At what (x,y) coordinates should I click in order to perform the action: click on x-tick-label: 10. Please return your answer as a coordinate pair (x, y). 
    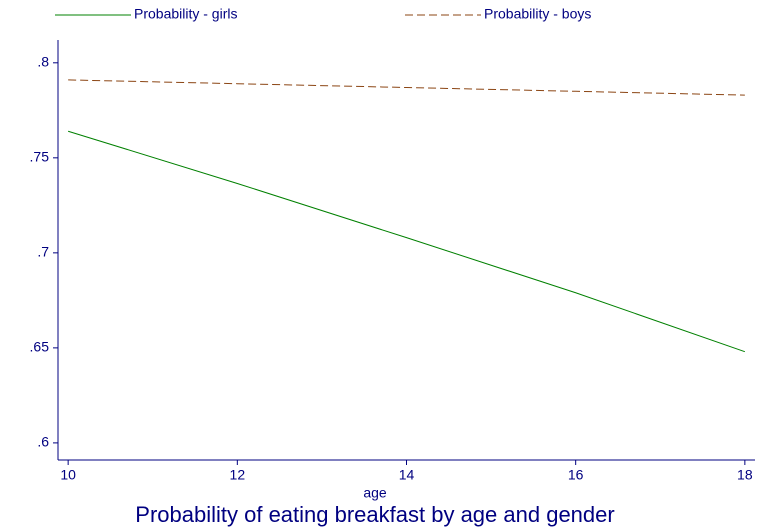
    Looking at the image, I should click on (68, 475).